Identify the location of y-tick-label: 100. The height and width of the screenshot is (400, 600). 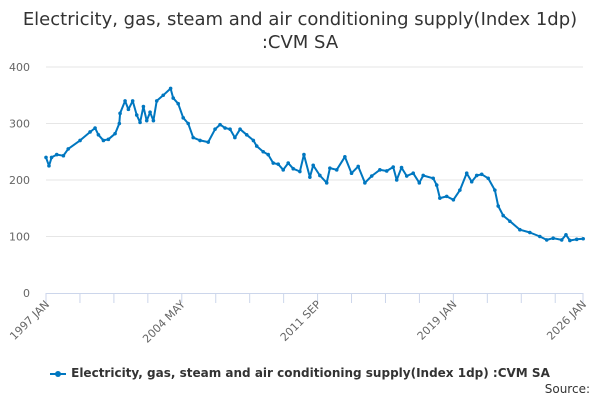
(19, 237).